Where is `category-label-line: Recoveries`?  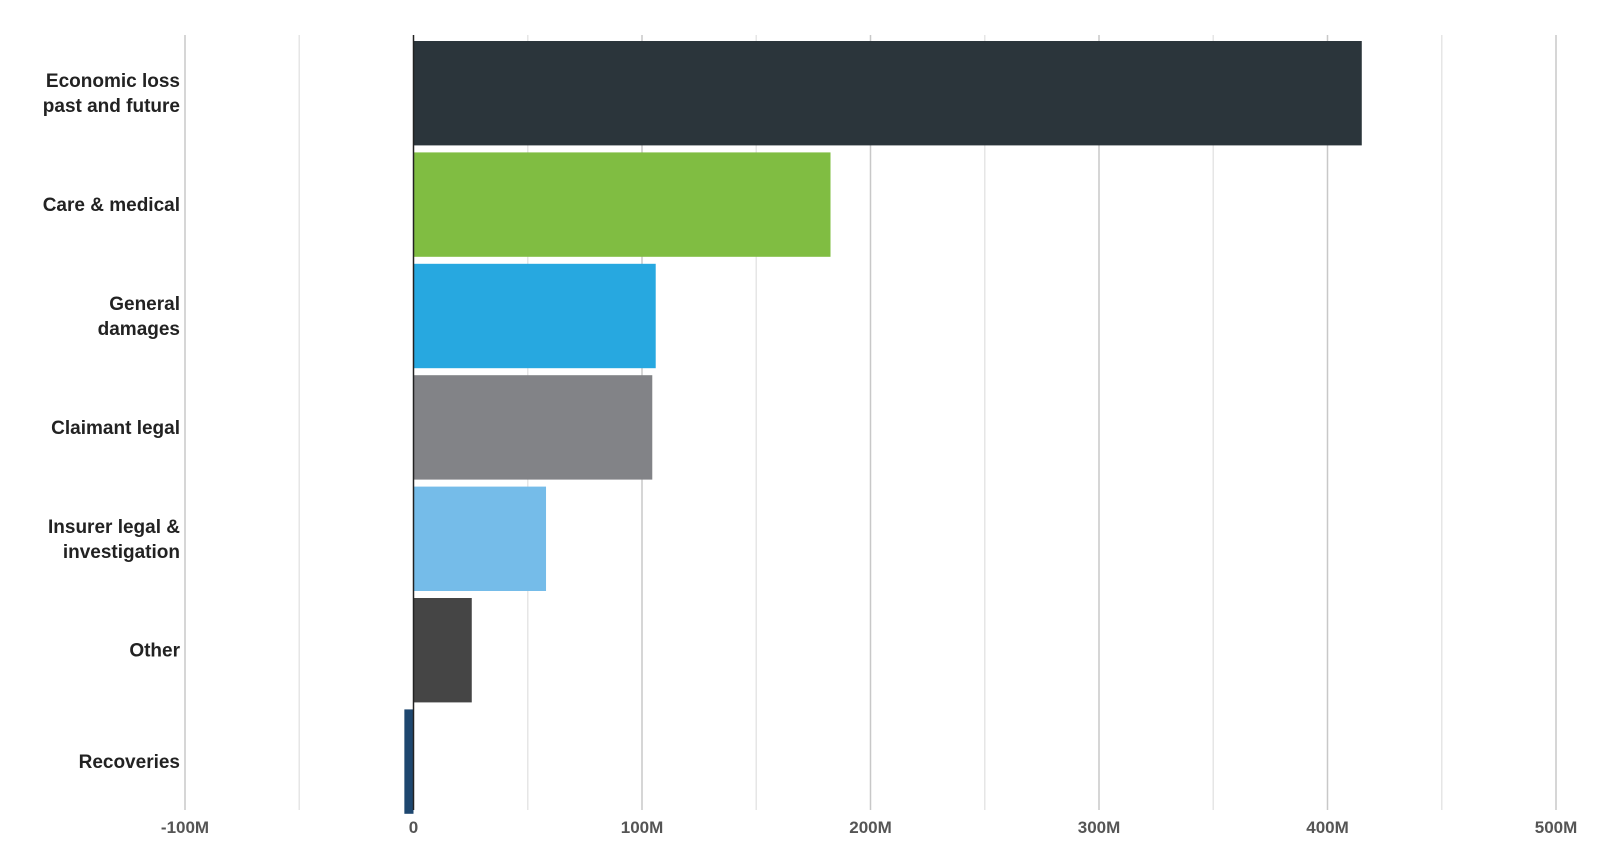 category-label-line: Recoveries is located at coordinates (129, 762).